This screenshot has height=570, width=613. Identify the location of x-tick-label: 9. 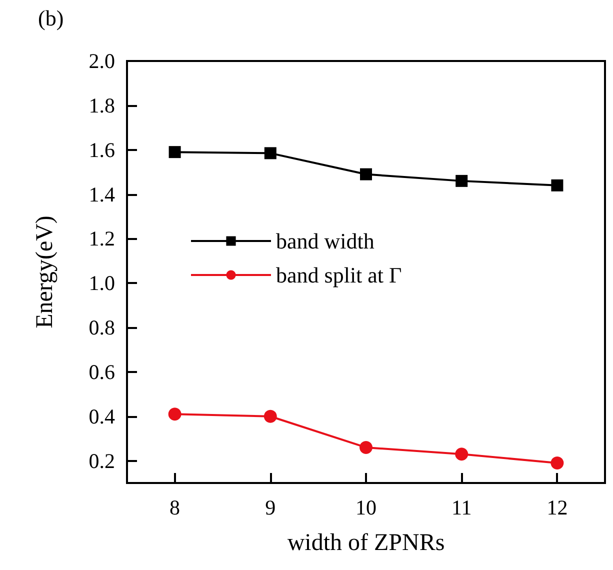
(270, 508).